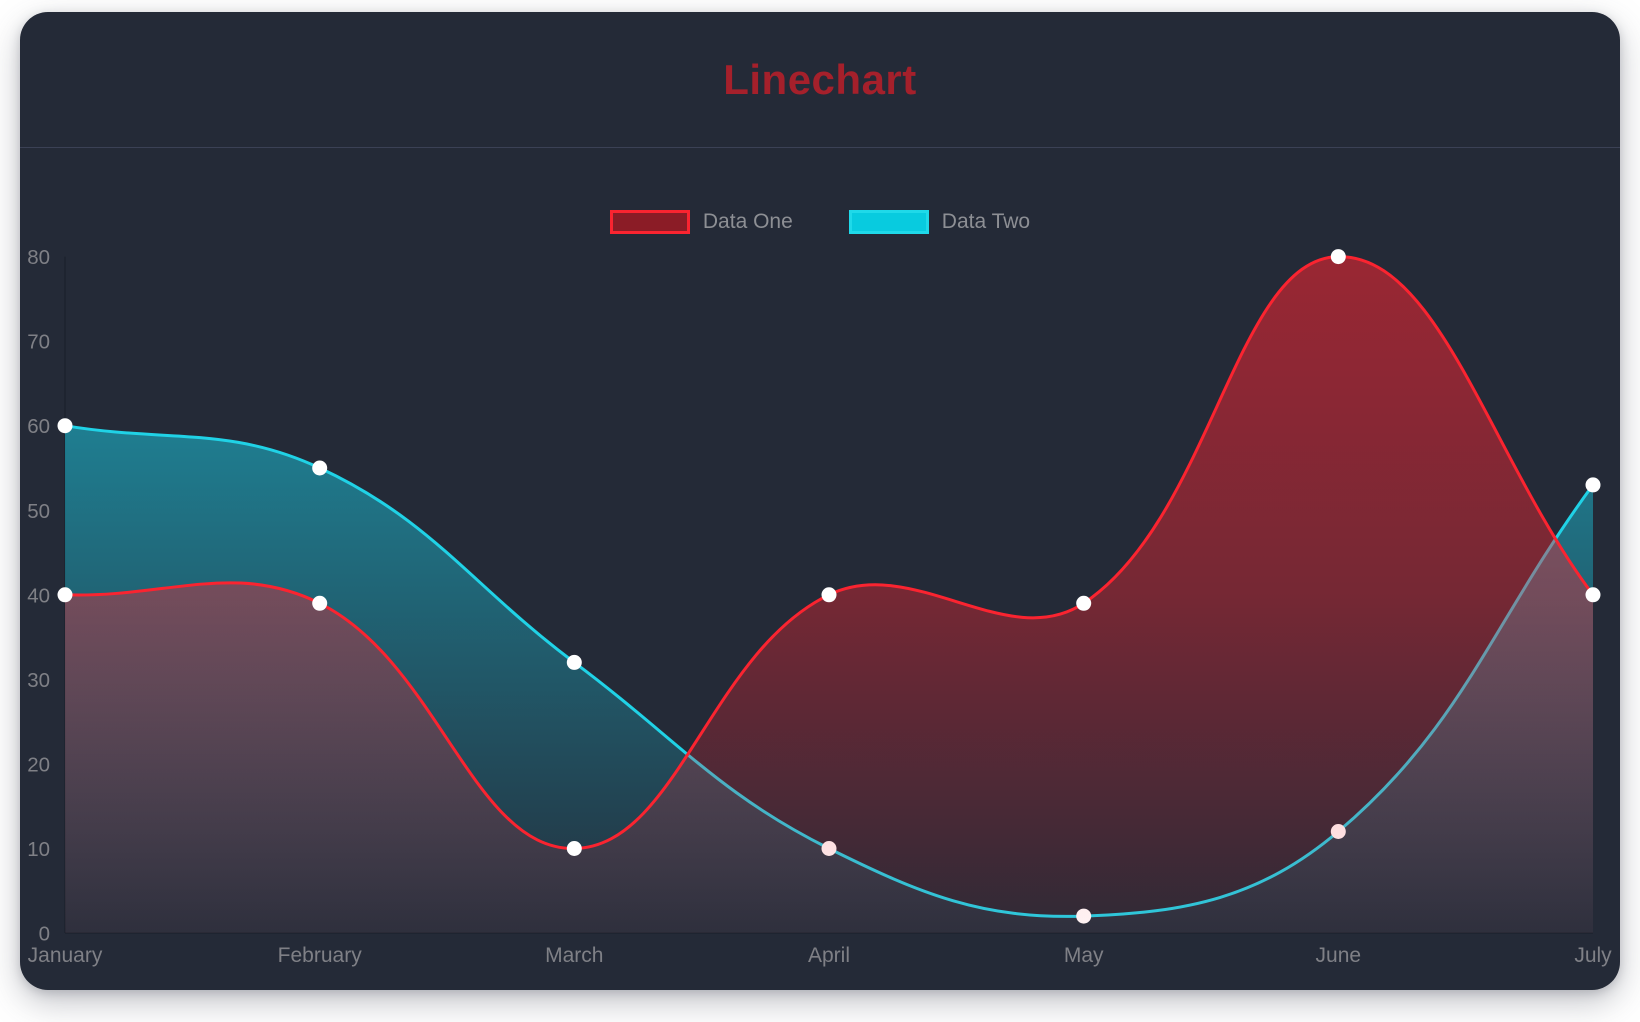 This screenshot has width=1640, height=1022. I want to click on x-tick-label: February, so click(320, 955).